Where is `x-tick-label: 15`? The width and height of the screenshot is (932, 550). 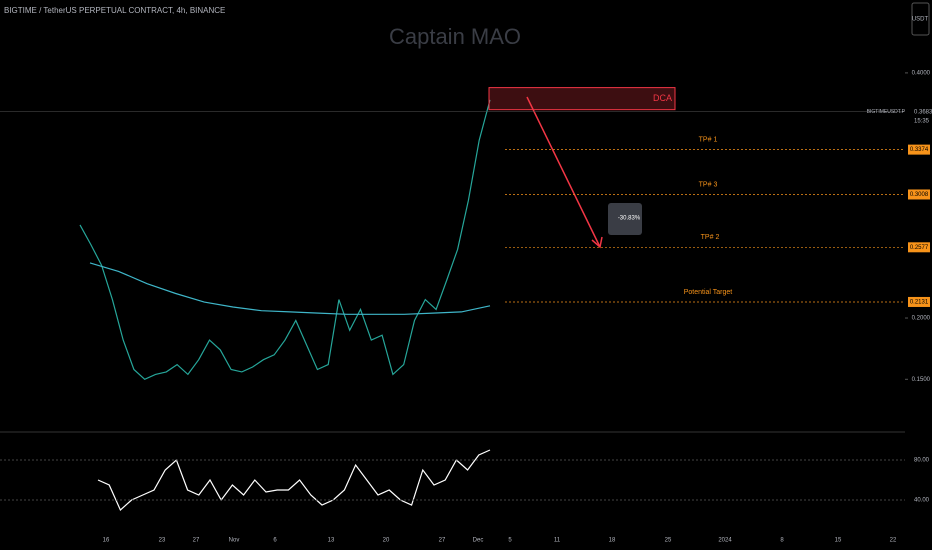 x-tick-label: 15 is located at coordinates (838, 541).